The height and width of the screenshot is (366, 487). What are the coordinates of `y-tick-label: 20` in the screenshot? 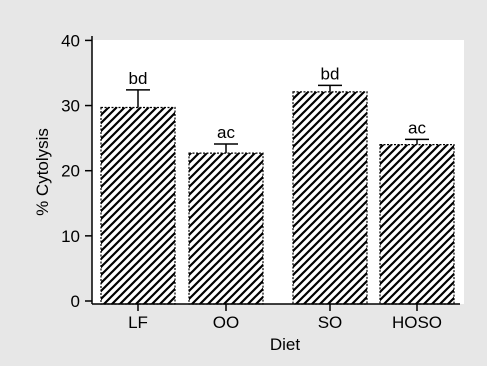 It's located at (70, 171).